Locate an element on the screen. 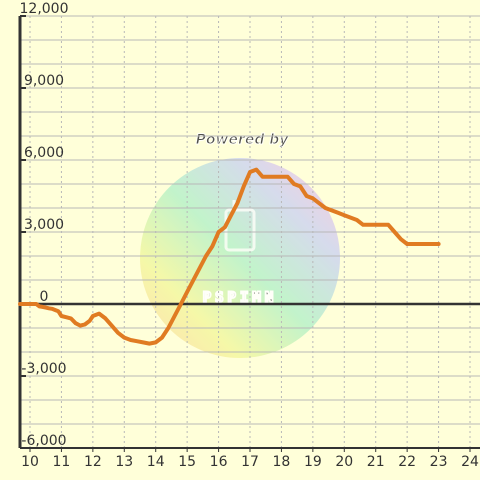 Image resolution: width=480 pixels, height=480 pixels. y-tick-label: 6,000 is located at coordinates (44, 153).